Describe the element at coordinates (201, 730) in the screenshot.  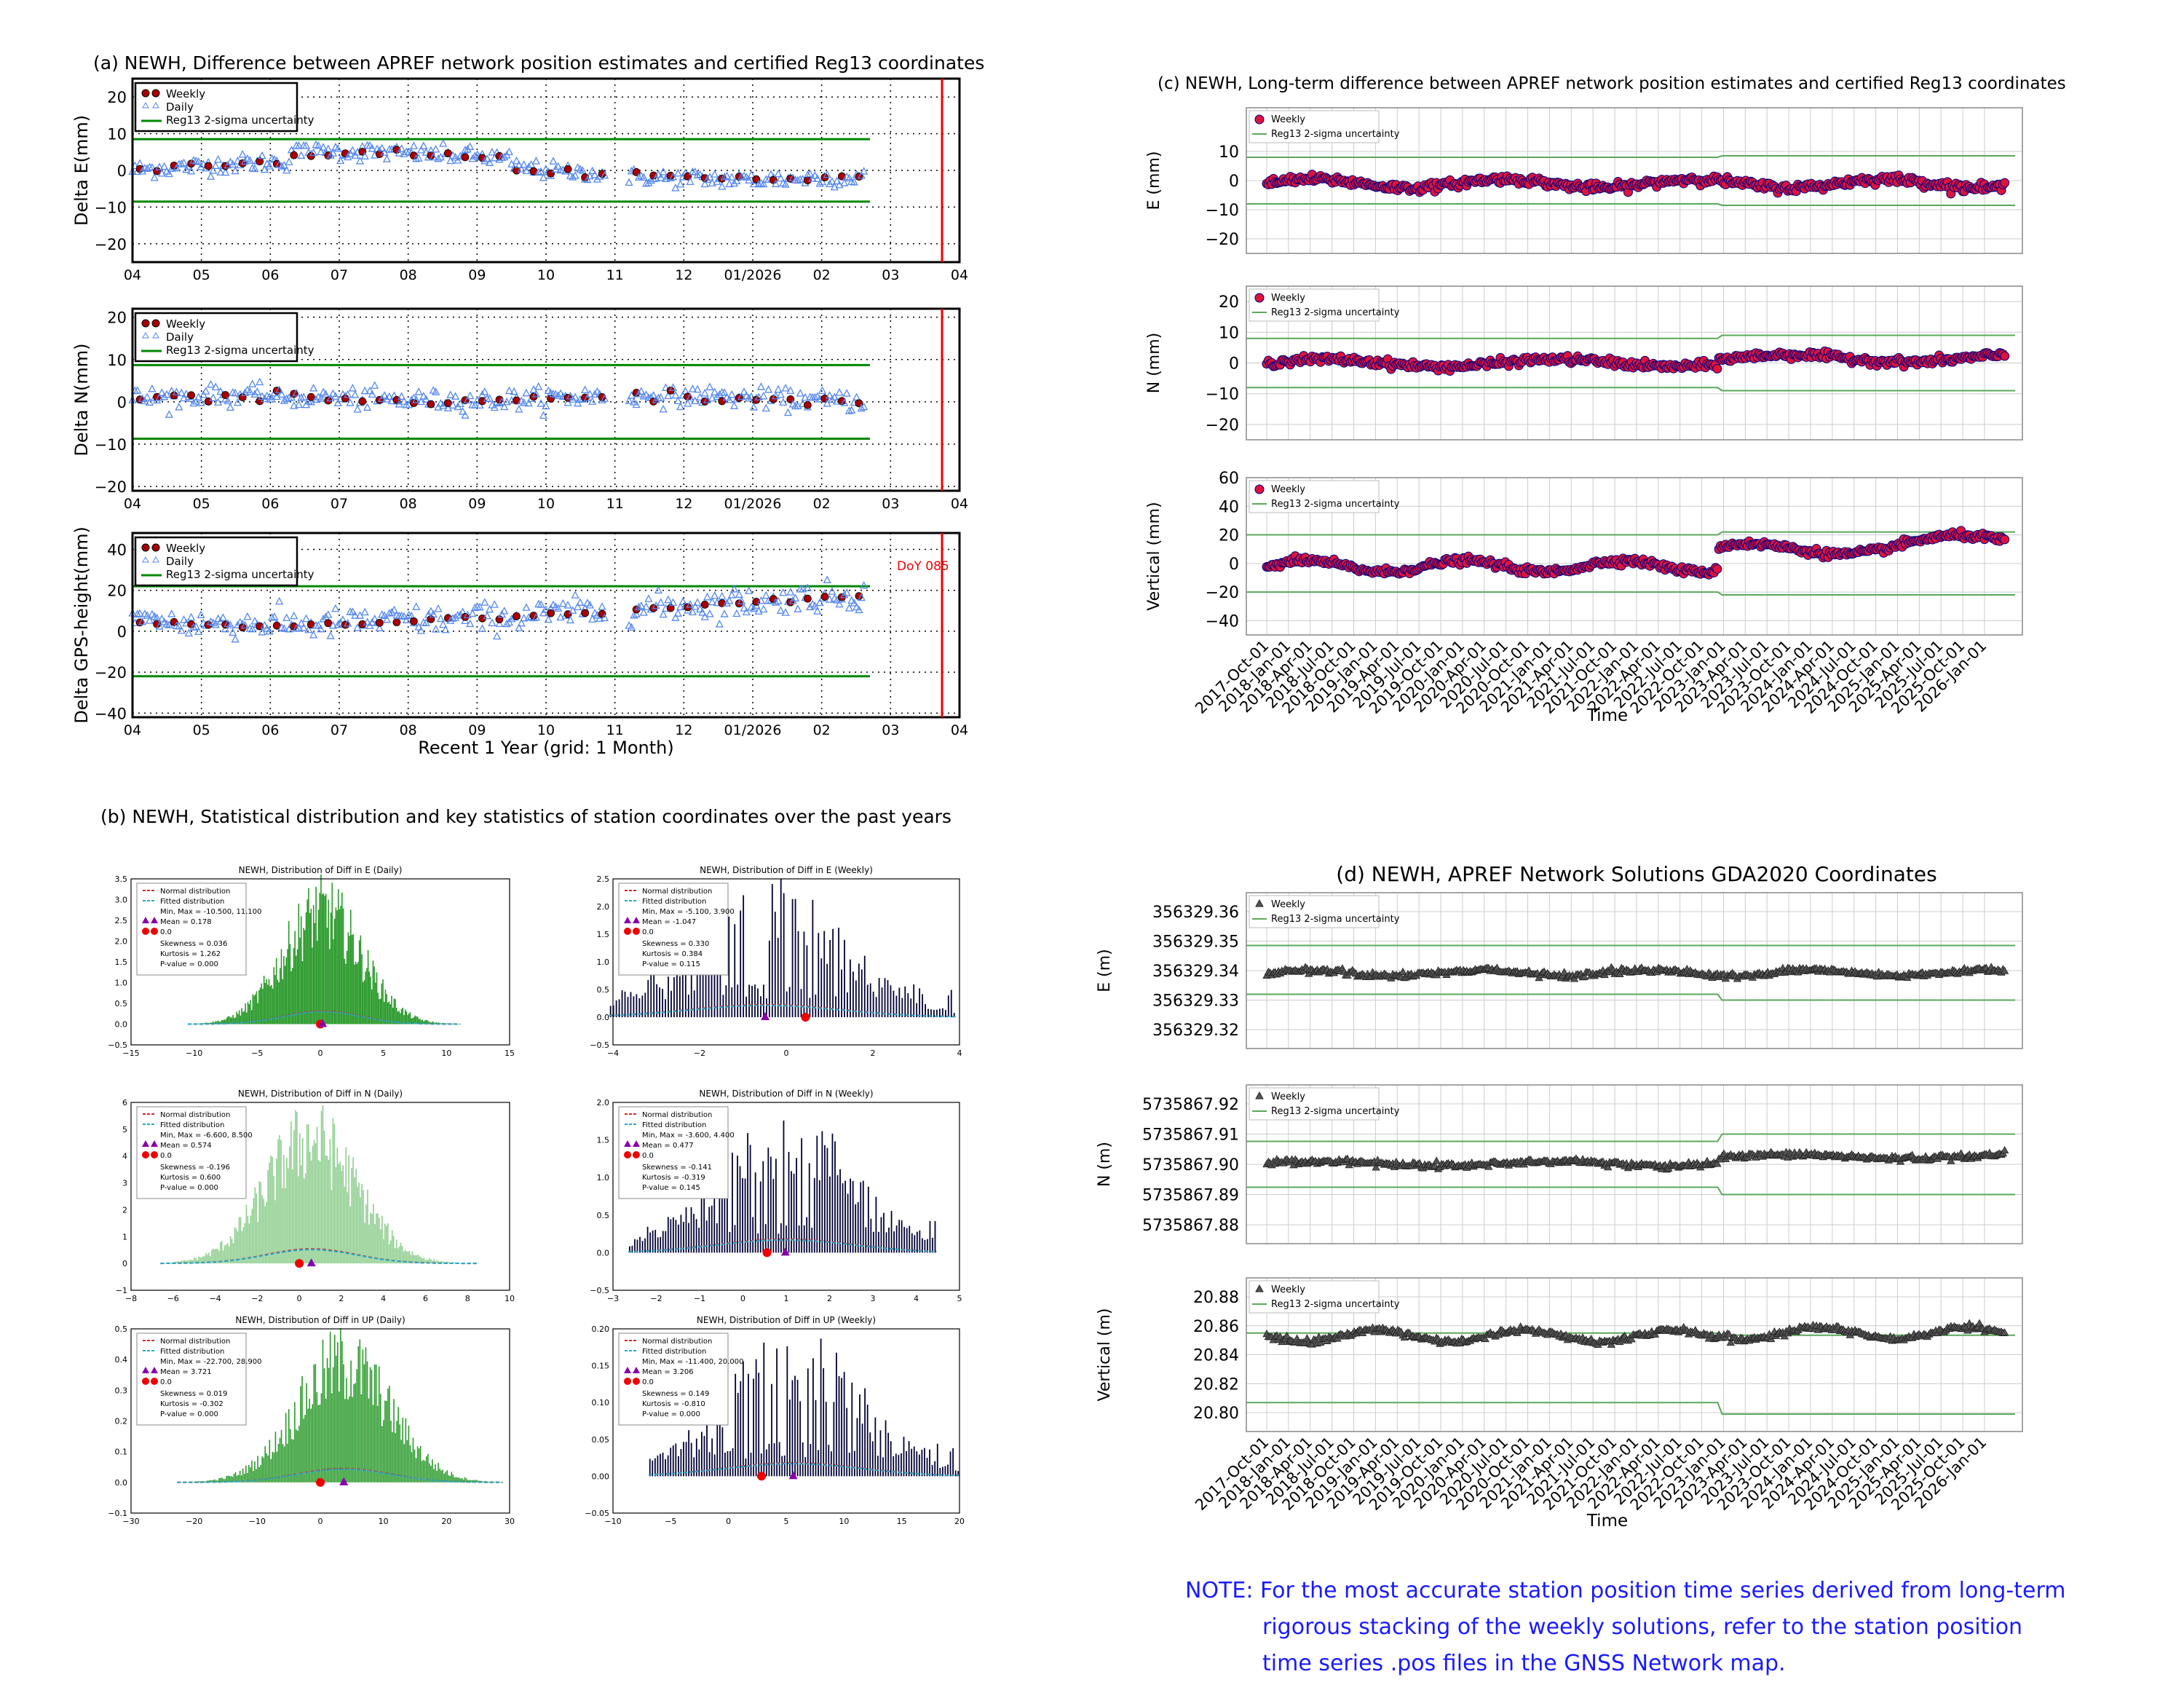
I see `x-tick-label: 05` at that location.